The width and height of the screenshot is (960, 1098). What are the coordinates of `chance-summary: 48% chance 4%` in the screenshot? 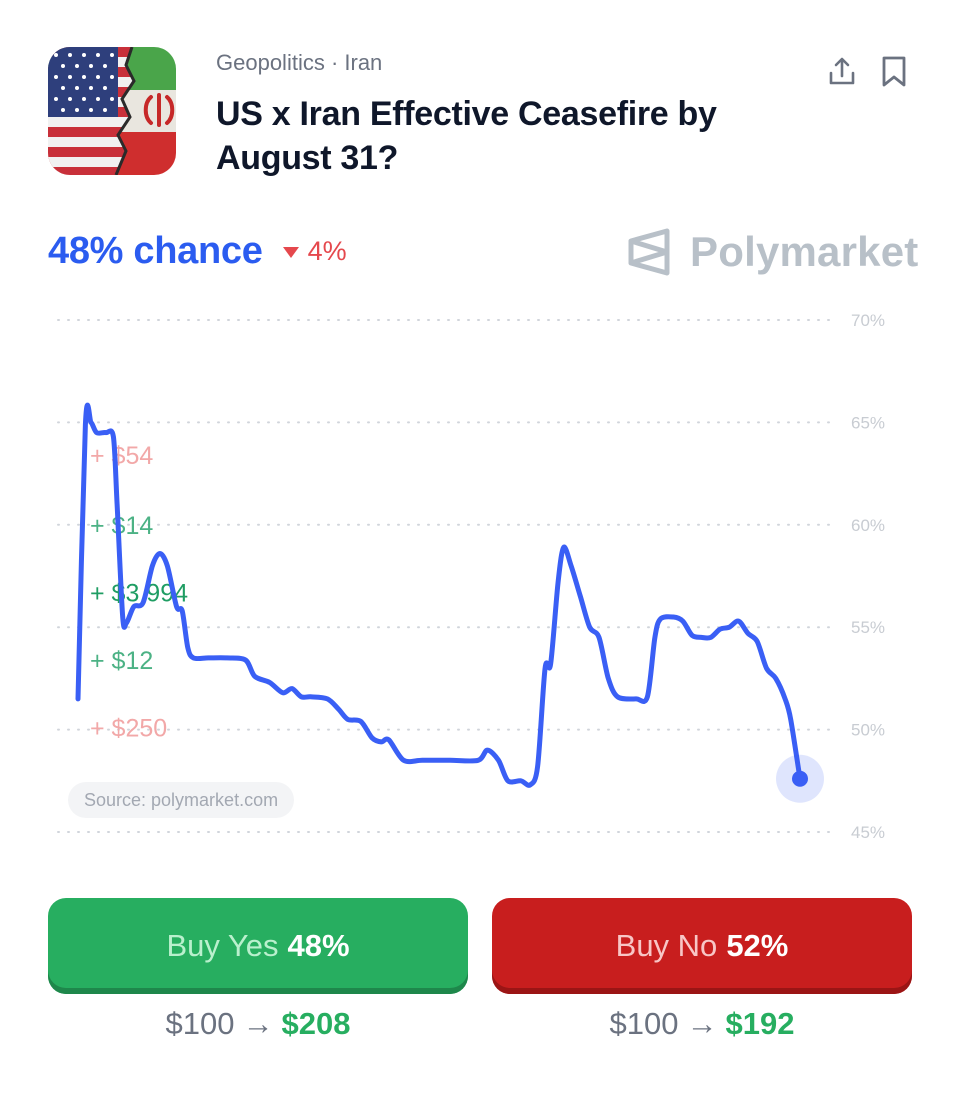 It's located at (197, 251).